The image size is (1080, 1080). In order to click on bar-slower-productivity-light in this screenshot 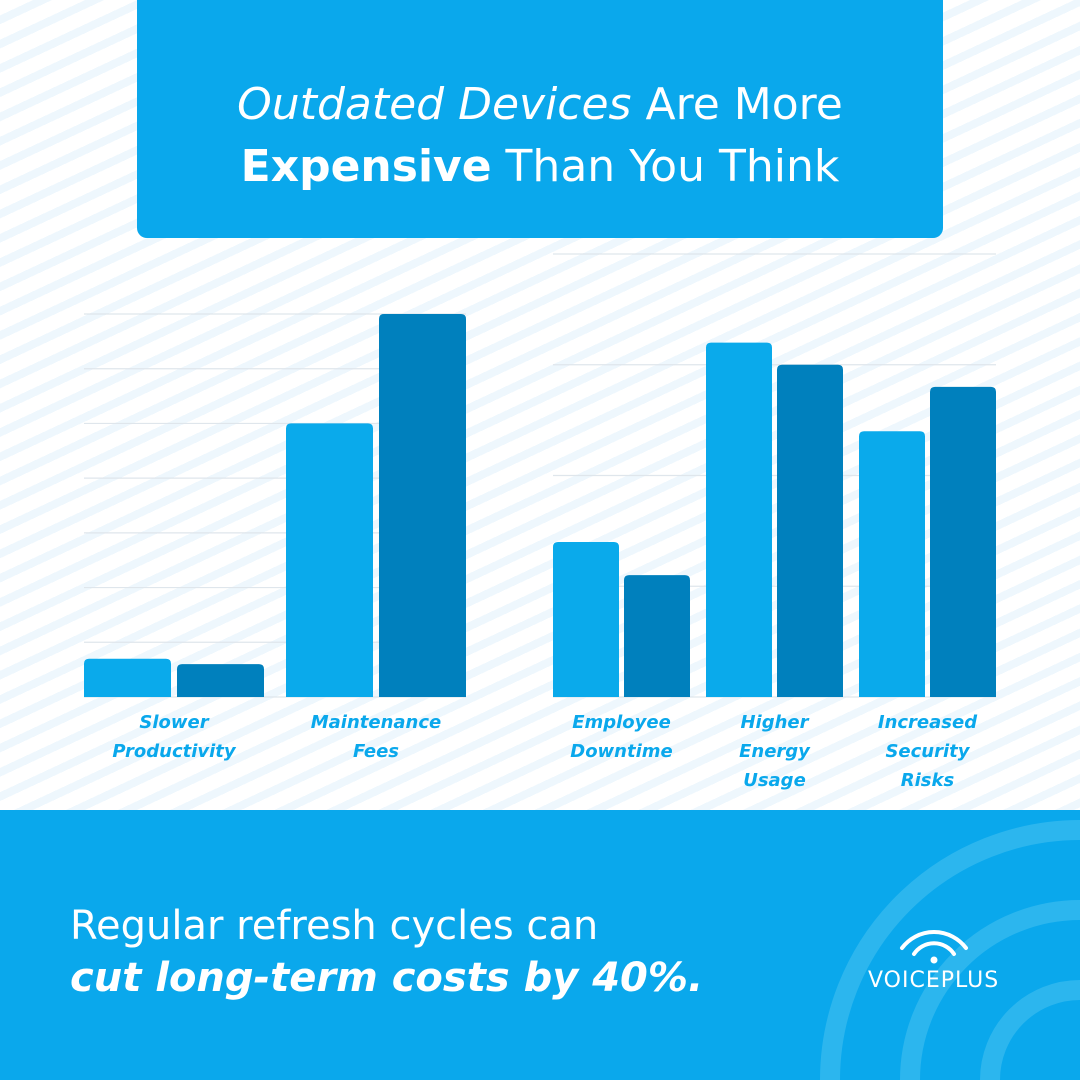, I will do `click(127, 677)`.